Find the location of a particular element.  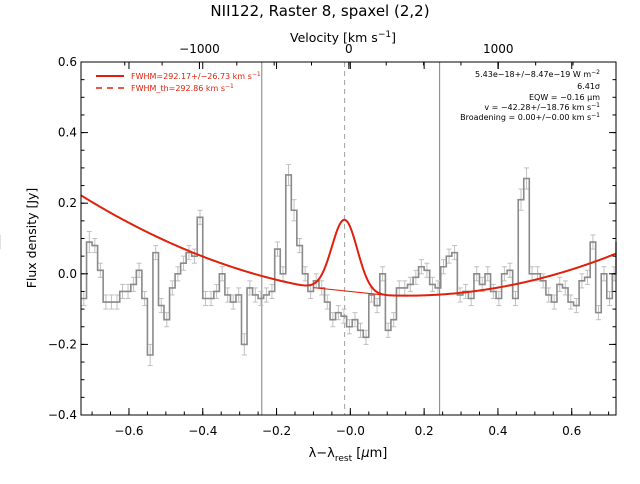

x-tick-label: −0.6 is located at coordinates (128, 431).